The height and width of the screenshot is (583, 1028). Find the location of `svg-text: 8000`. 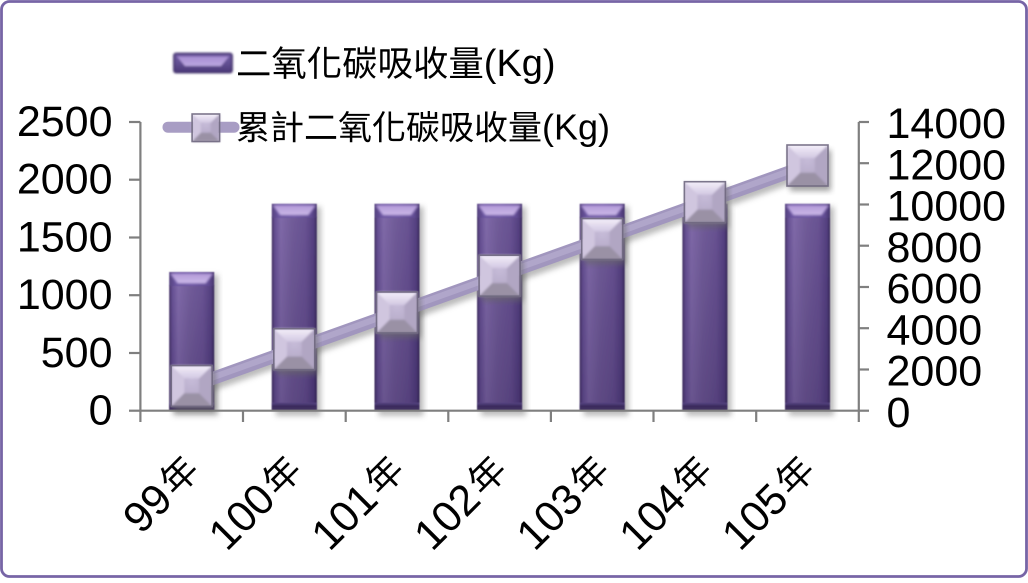

svg-text: 8000 is located at coordinates (935, 248).